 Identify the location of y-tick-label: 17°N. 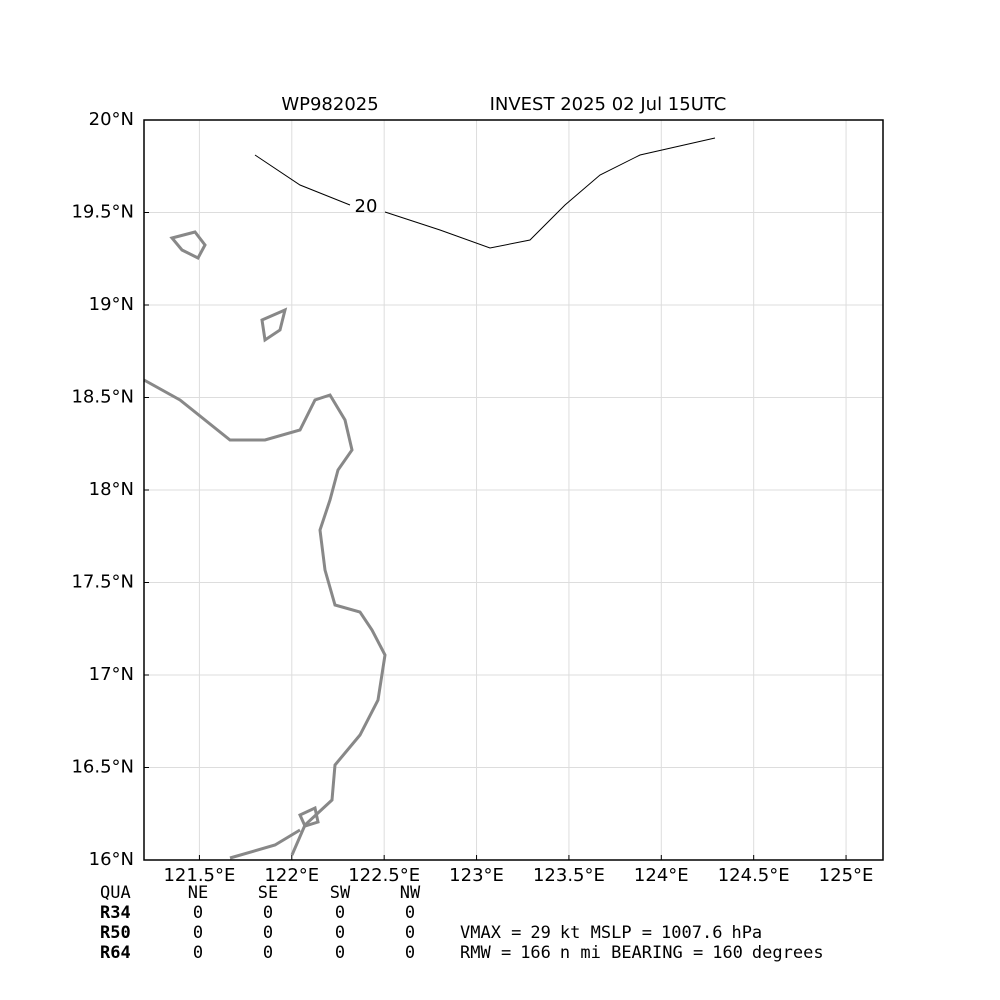
(111, 674).